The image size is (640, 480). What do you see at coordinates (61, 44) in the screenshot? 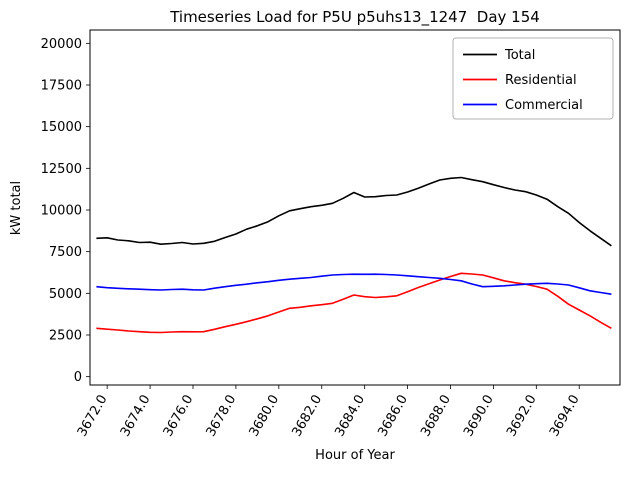
I see `y-tick-label: 20000` at bounding box center [61, 44].